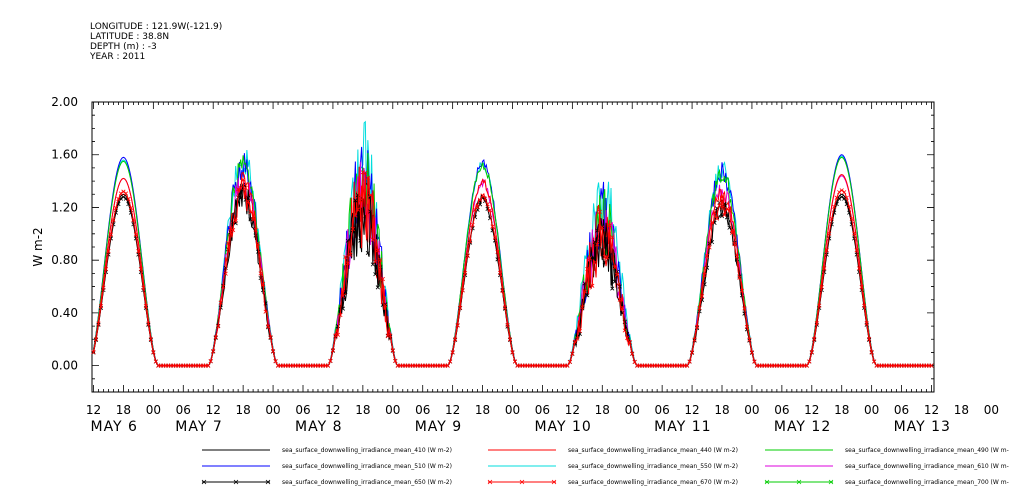  Describe the element at coordinates (198, 427) in the screenshot. I see `x-day-label: MAY 7` at that location.